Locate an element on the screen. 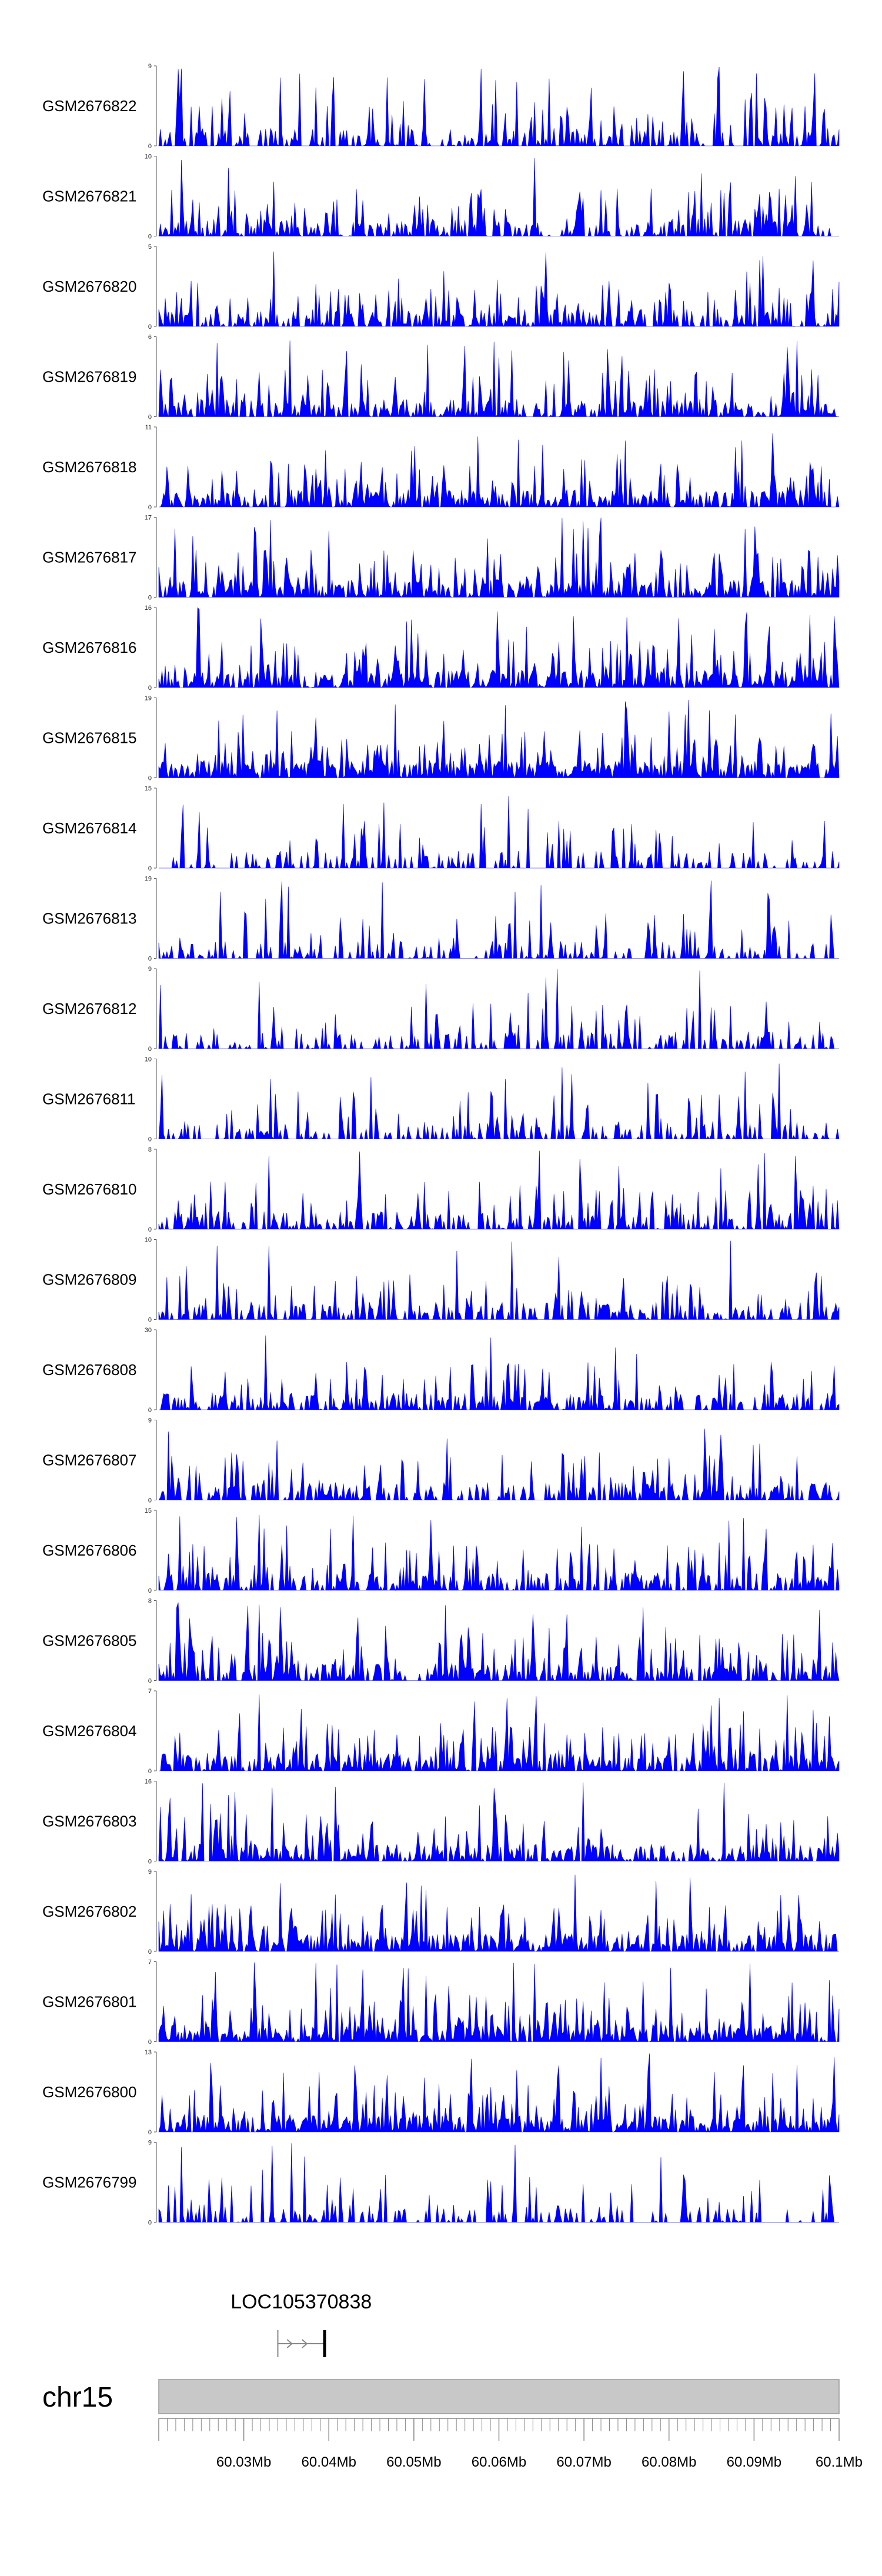 This screenshot has height=2576, width=882. chromosome-ideogram: chr15 is located at coordinates (441, 2396).